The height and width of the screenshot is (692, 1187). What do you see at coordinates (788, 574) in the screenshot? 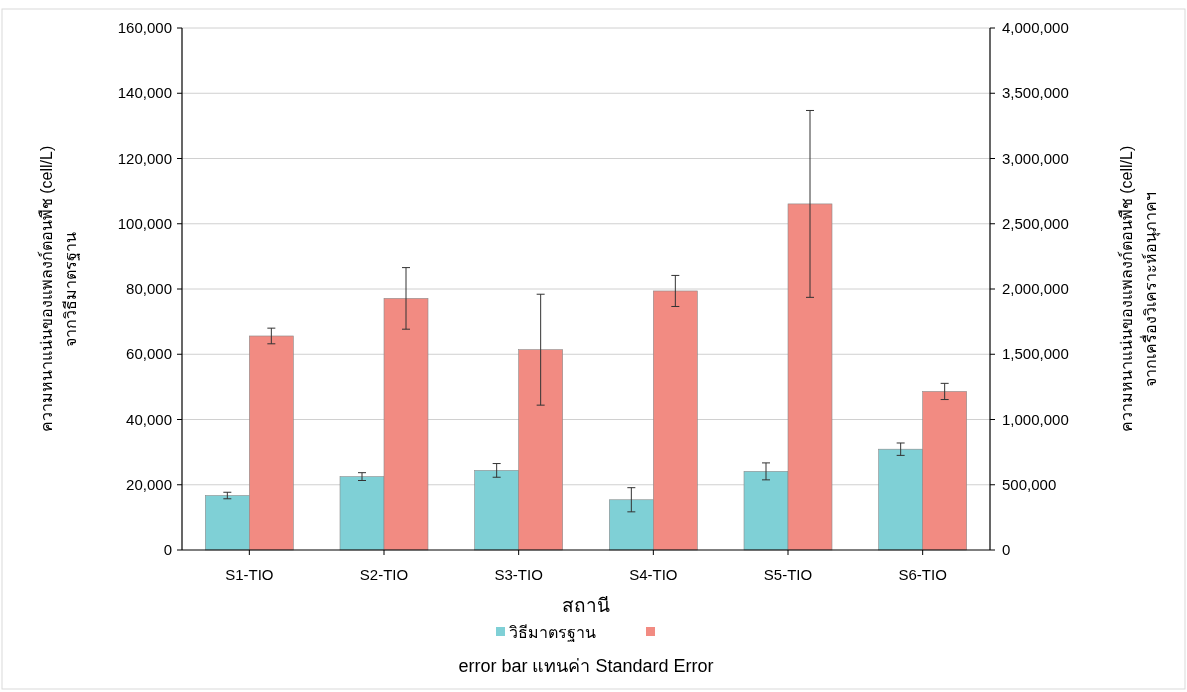
I see `x-tick-label: S5-TIO` at bounding box center [788, 574].